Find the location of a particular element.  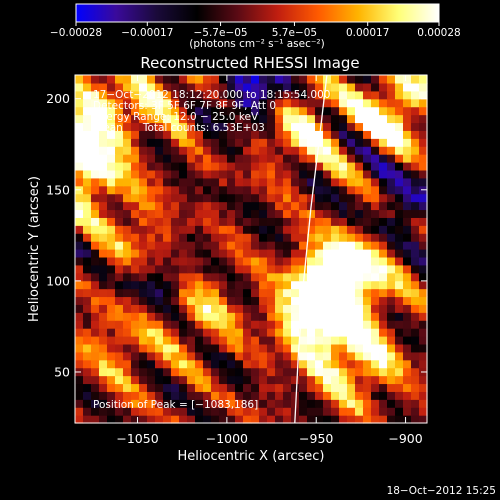

y-tick-label: 100 is located at coordinates (58, 280).